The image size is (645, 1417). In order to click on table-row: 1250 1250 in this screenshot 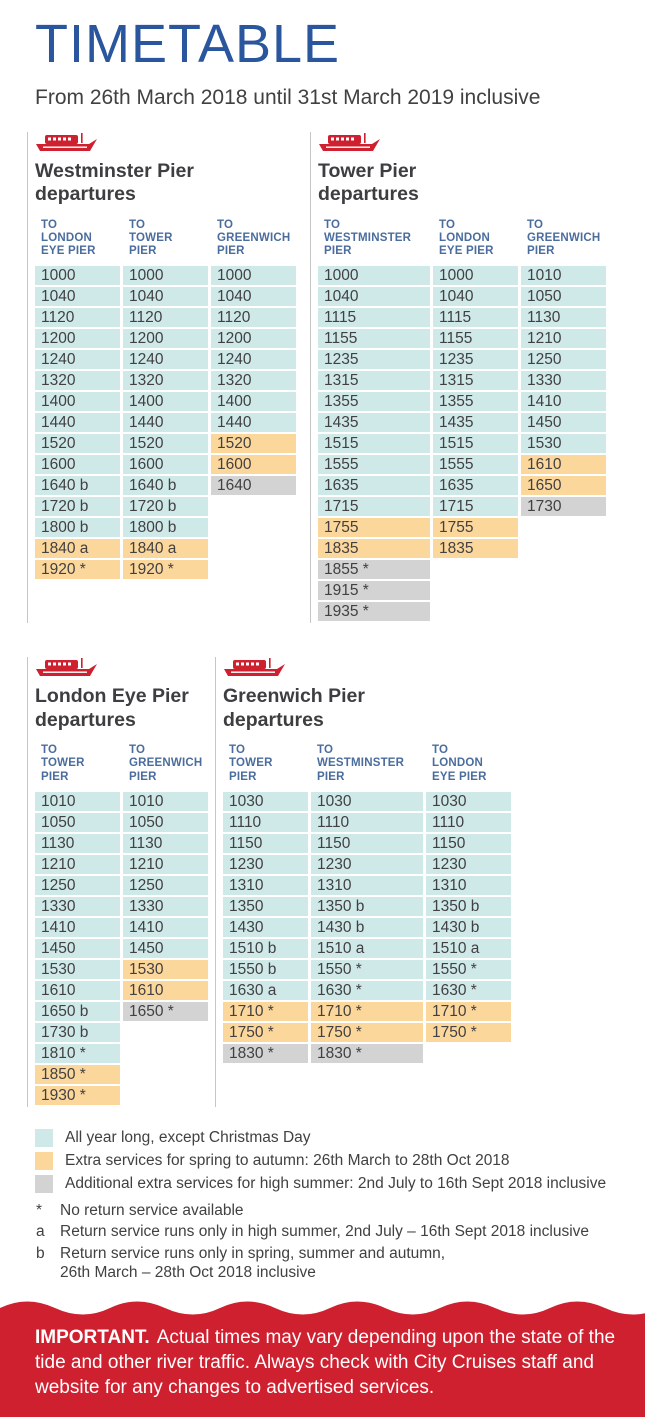, I will do `click(125, 885)`.